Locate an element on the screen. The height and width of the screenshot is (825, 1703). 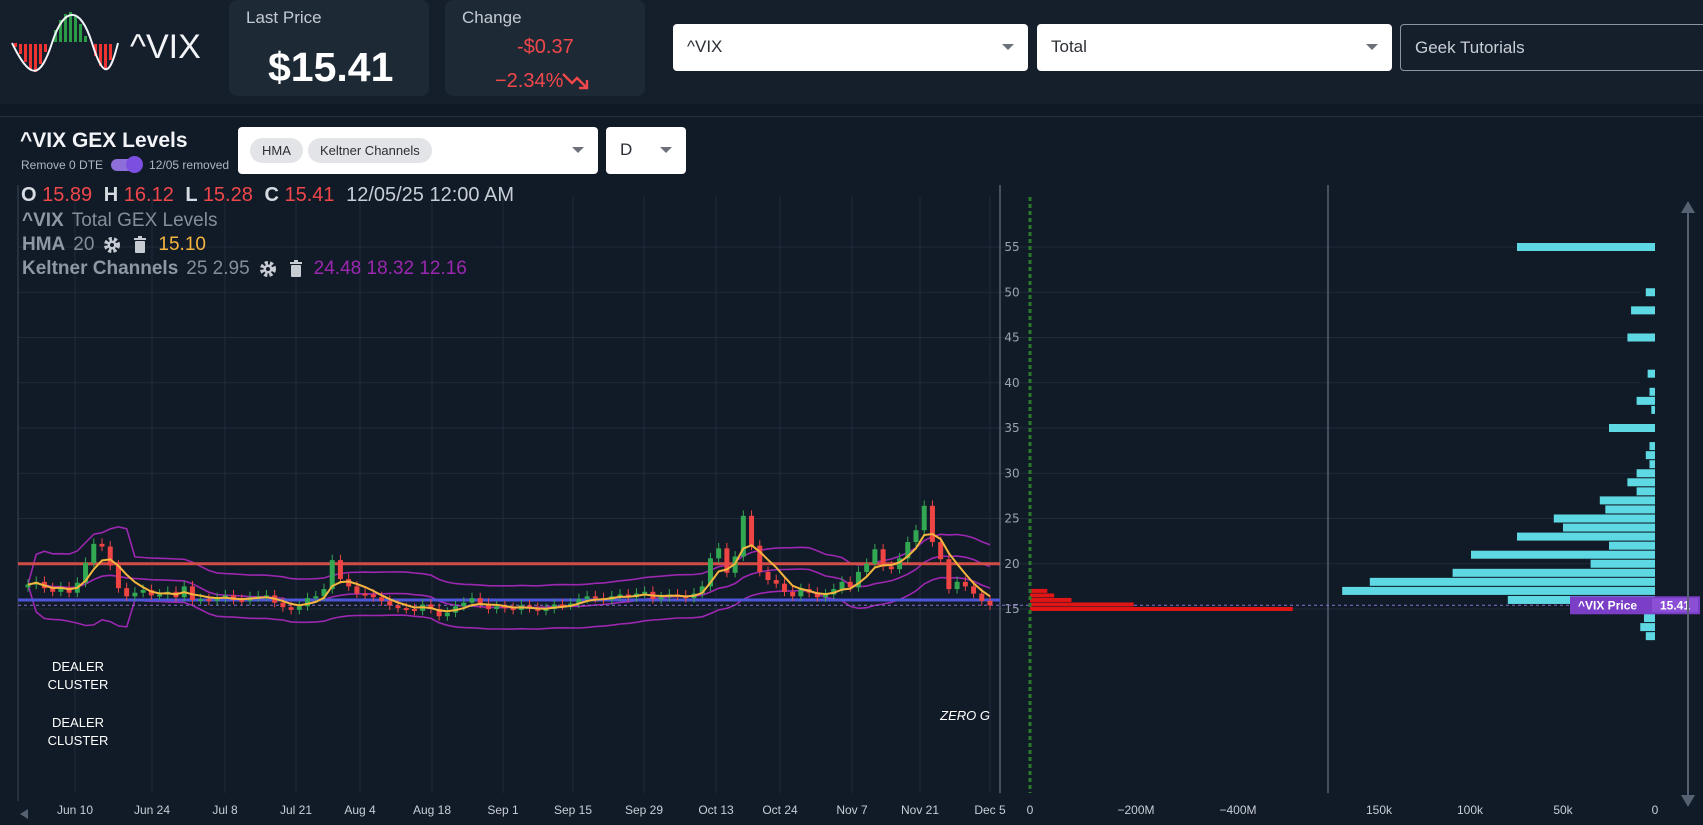
y-tick-label: 35 is located at coordinates (1011, 428).